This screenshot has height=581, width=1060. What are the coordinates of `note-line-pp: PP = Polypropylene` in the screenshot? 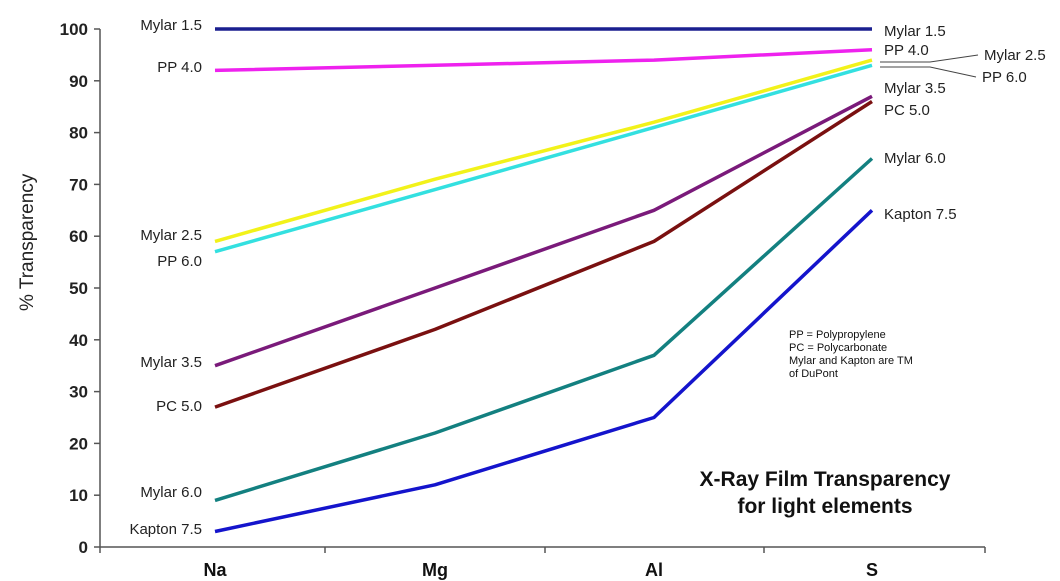 It's located at (837, 335).